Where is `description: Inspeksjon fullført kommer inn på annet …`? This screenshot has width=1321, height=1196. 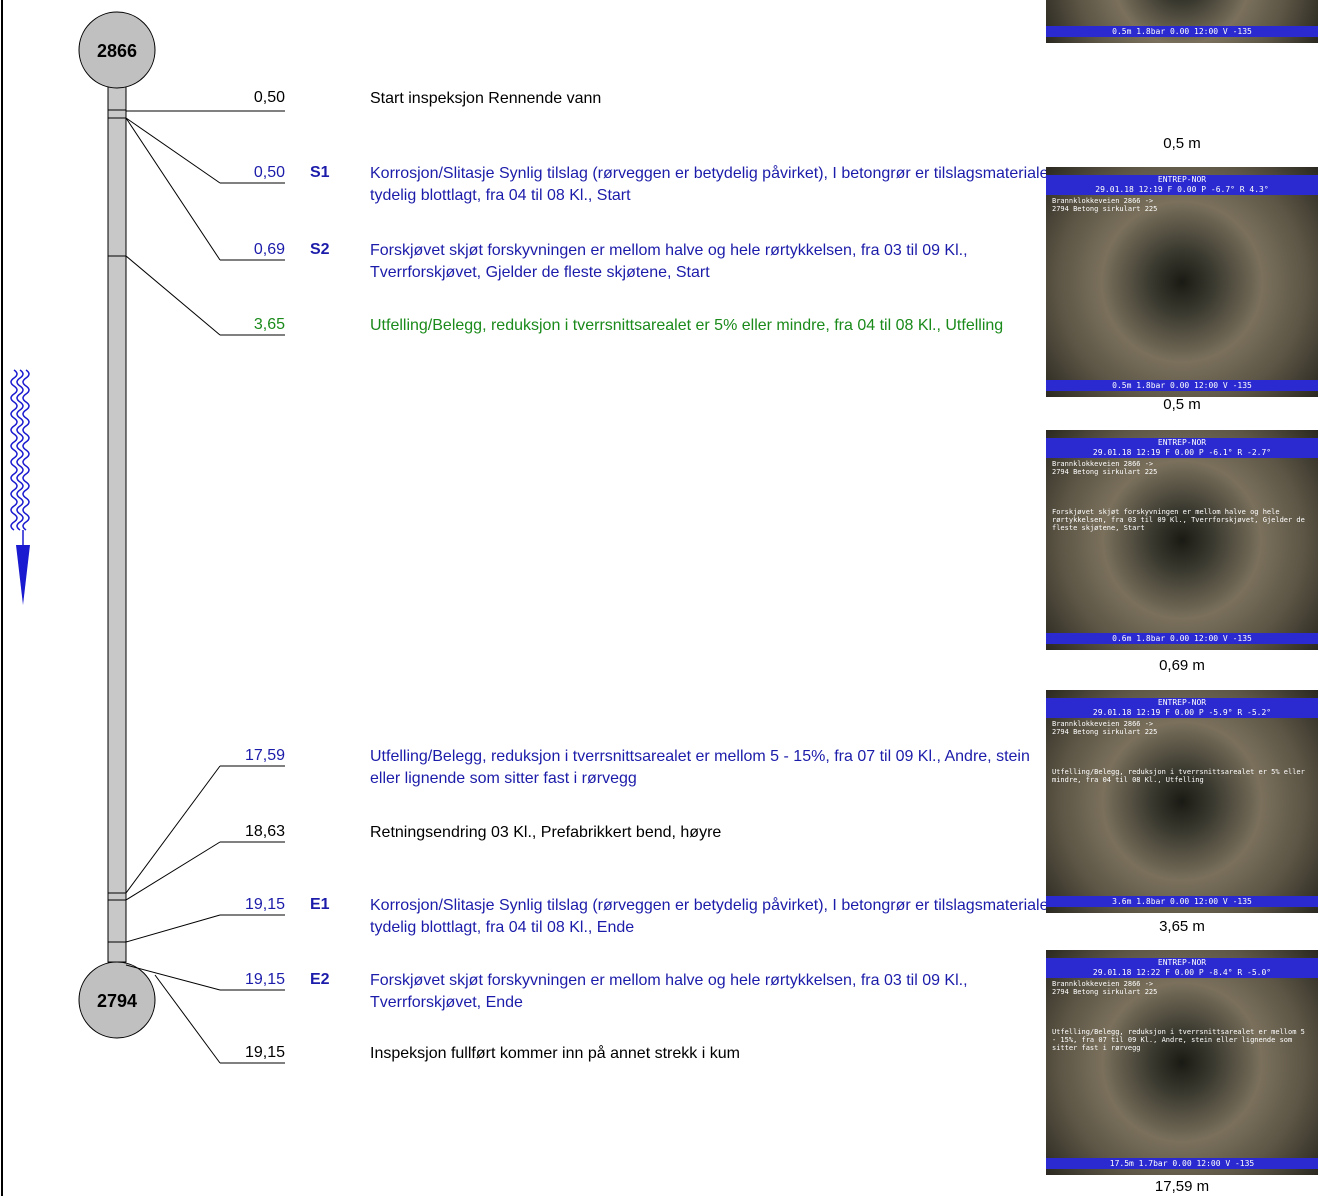 description: Inspeksjon fullført kommer inn på annet … is located at coordinates (555, 1053).